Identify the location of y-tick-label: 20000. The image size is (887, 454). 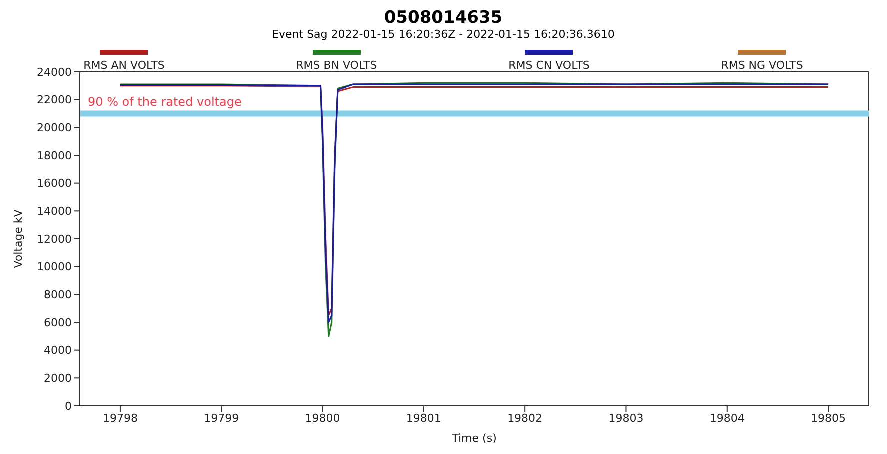
(54, 128).